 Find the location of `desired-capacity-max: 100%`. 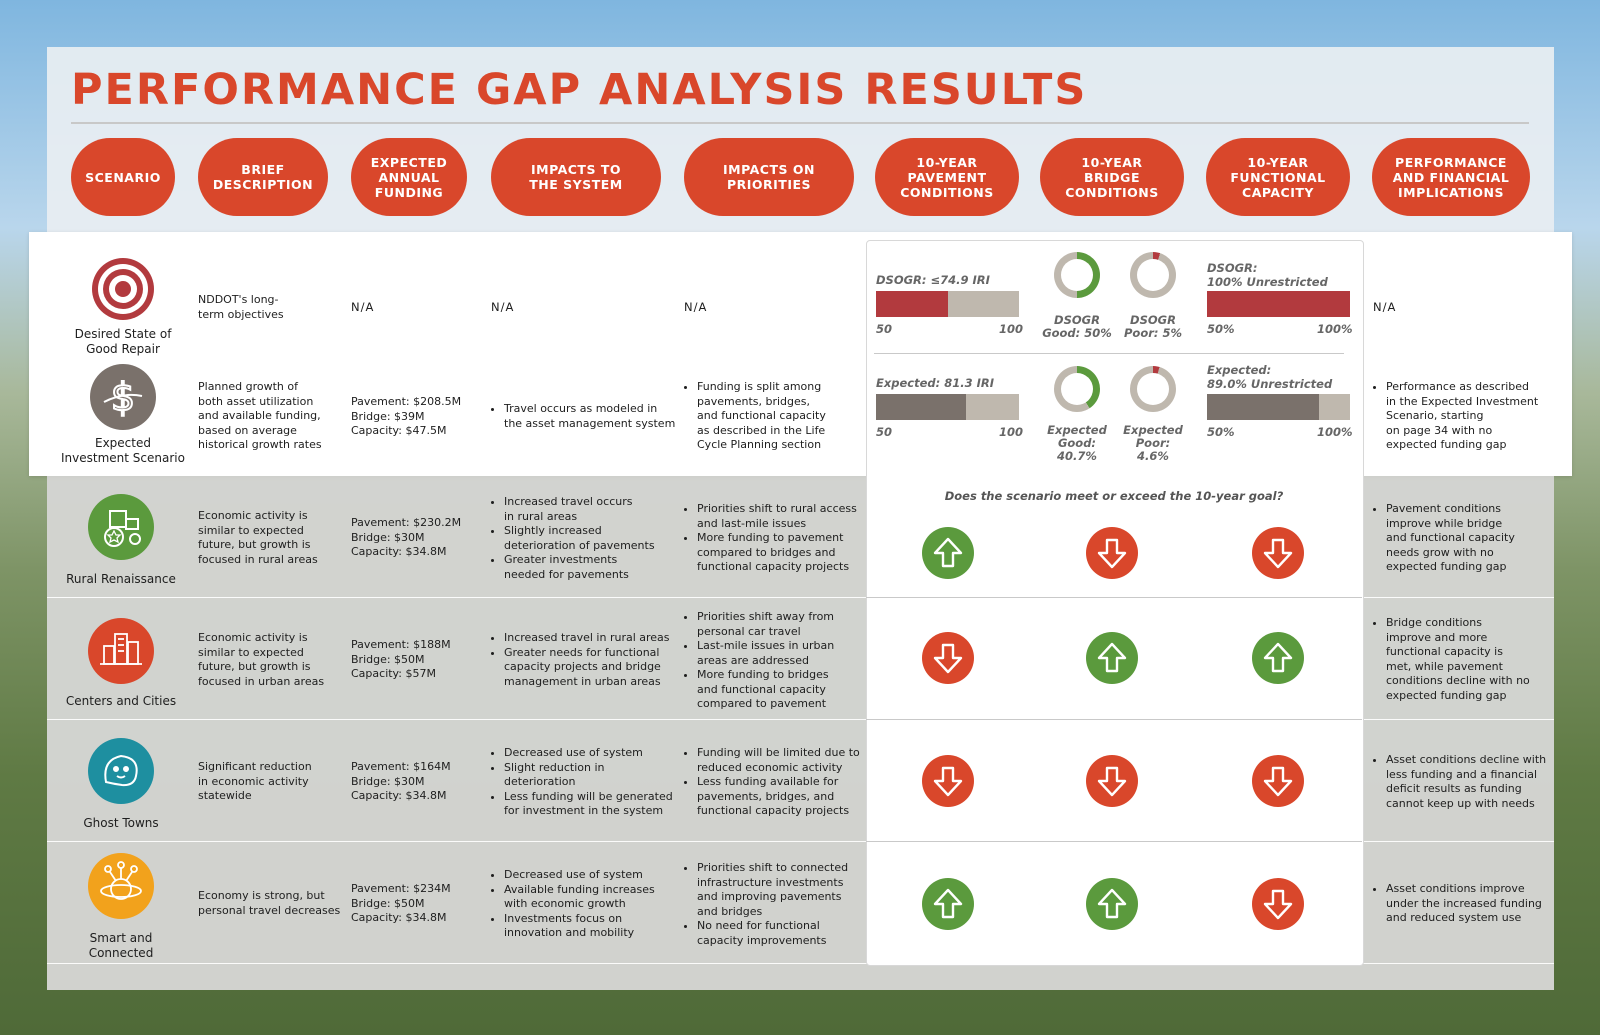

desired-capacity-max: 100% is located at coordinates (1335, 329).